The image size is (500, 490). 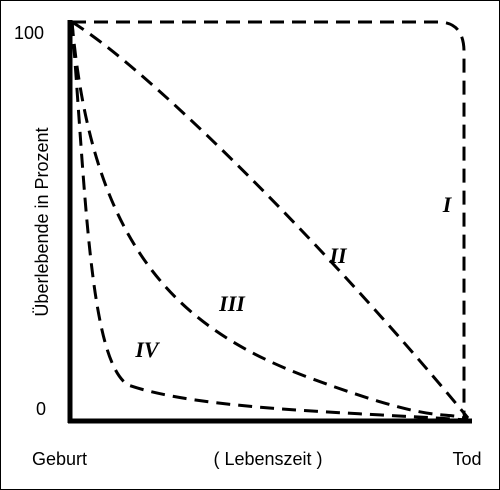 What do you see at coordinates (466, 459) in the screenshot?
I see `x-end-label: Tod` at bounding box center [466, 459].